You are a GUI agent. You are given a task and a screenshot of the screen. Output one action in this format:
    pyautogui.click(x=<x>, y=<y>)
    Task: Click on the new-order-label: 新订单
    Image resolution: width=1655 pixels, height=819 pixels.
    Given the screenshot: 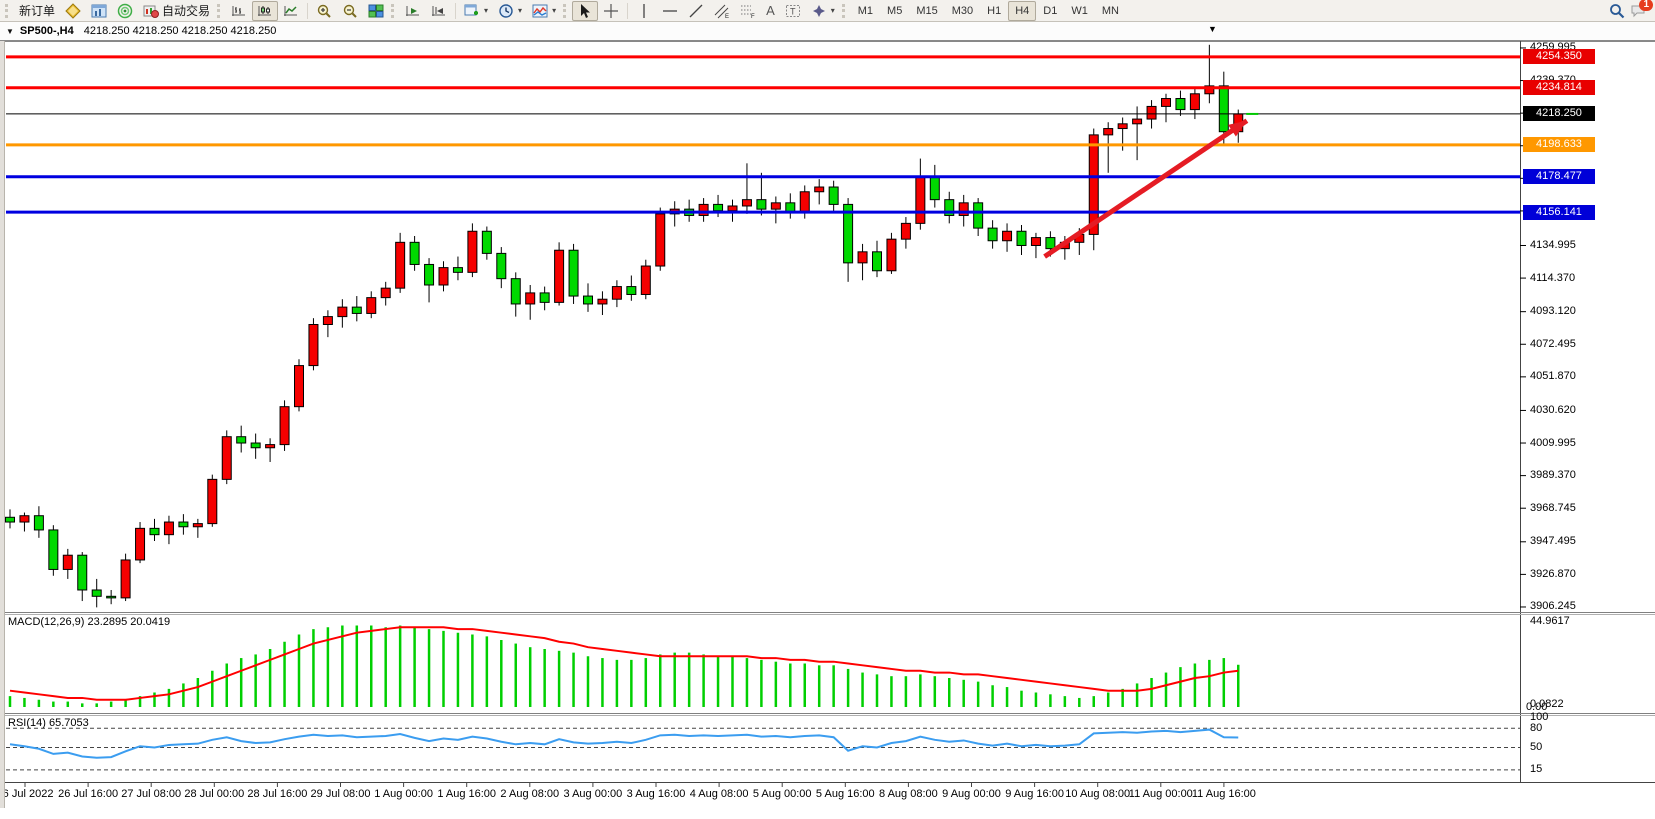 What is the action you would take?
    pyautogui.click(x=37, y=11)
    